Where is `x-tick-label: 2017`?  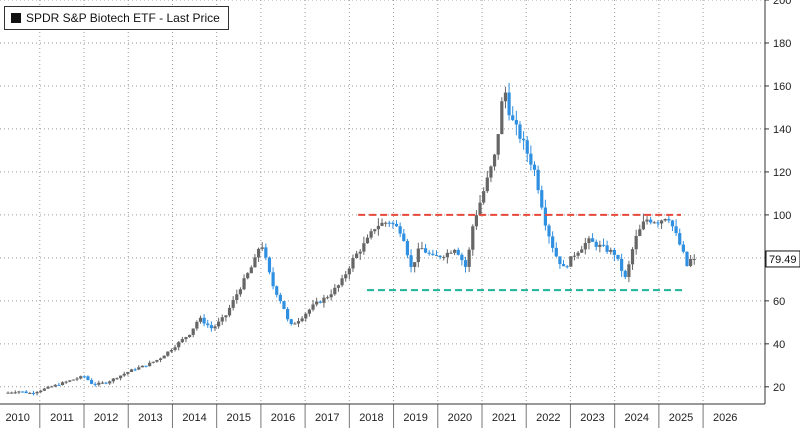
x-tick-label: 2017 is located at coordinates (327, 418).